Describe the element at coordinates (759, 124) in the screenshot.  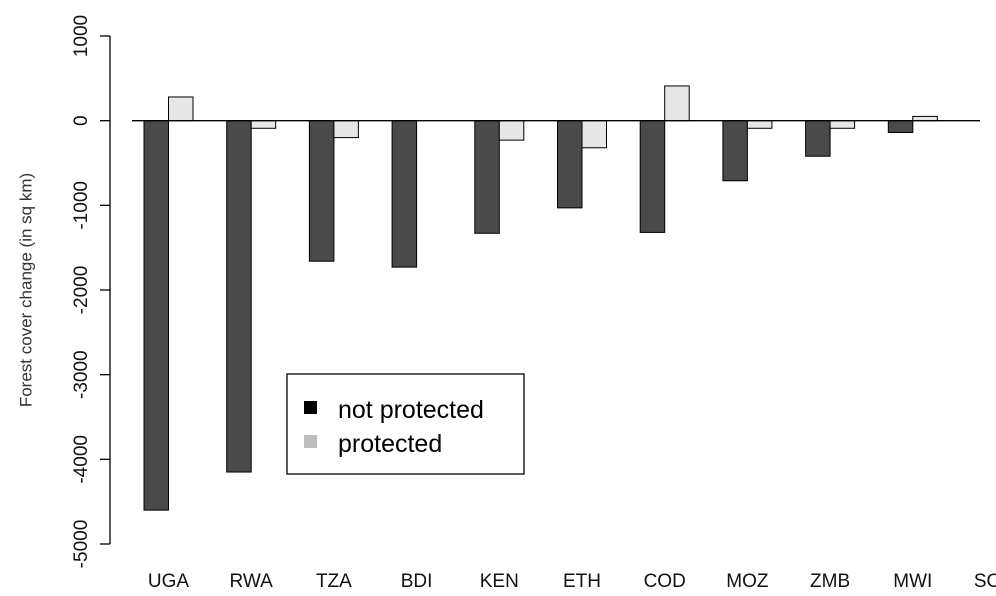
I see `bar-moz-protected` at that location.